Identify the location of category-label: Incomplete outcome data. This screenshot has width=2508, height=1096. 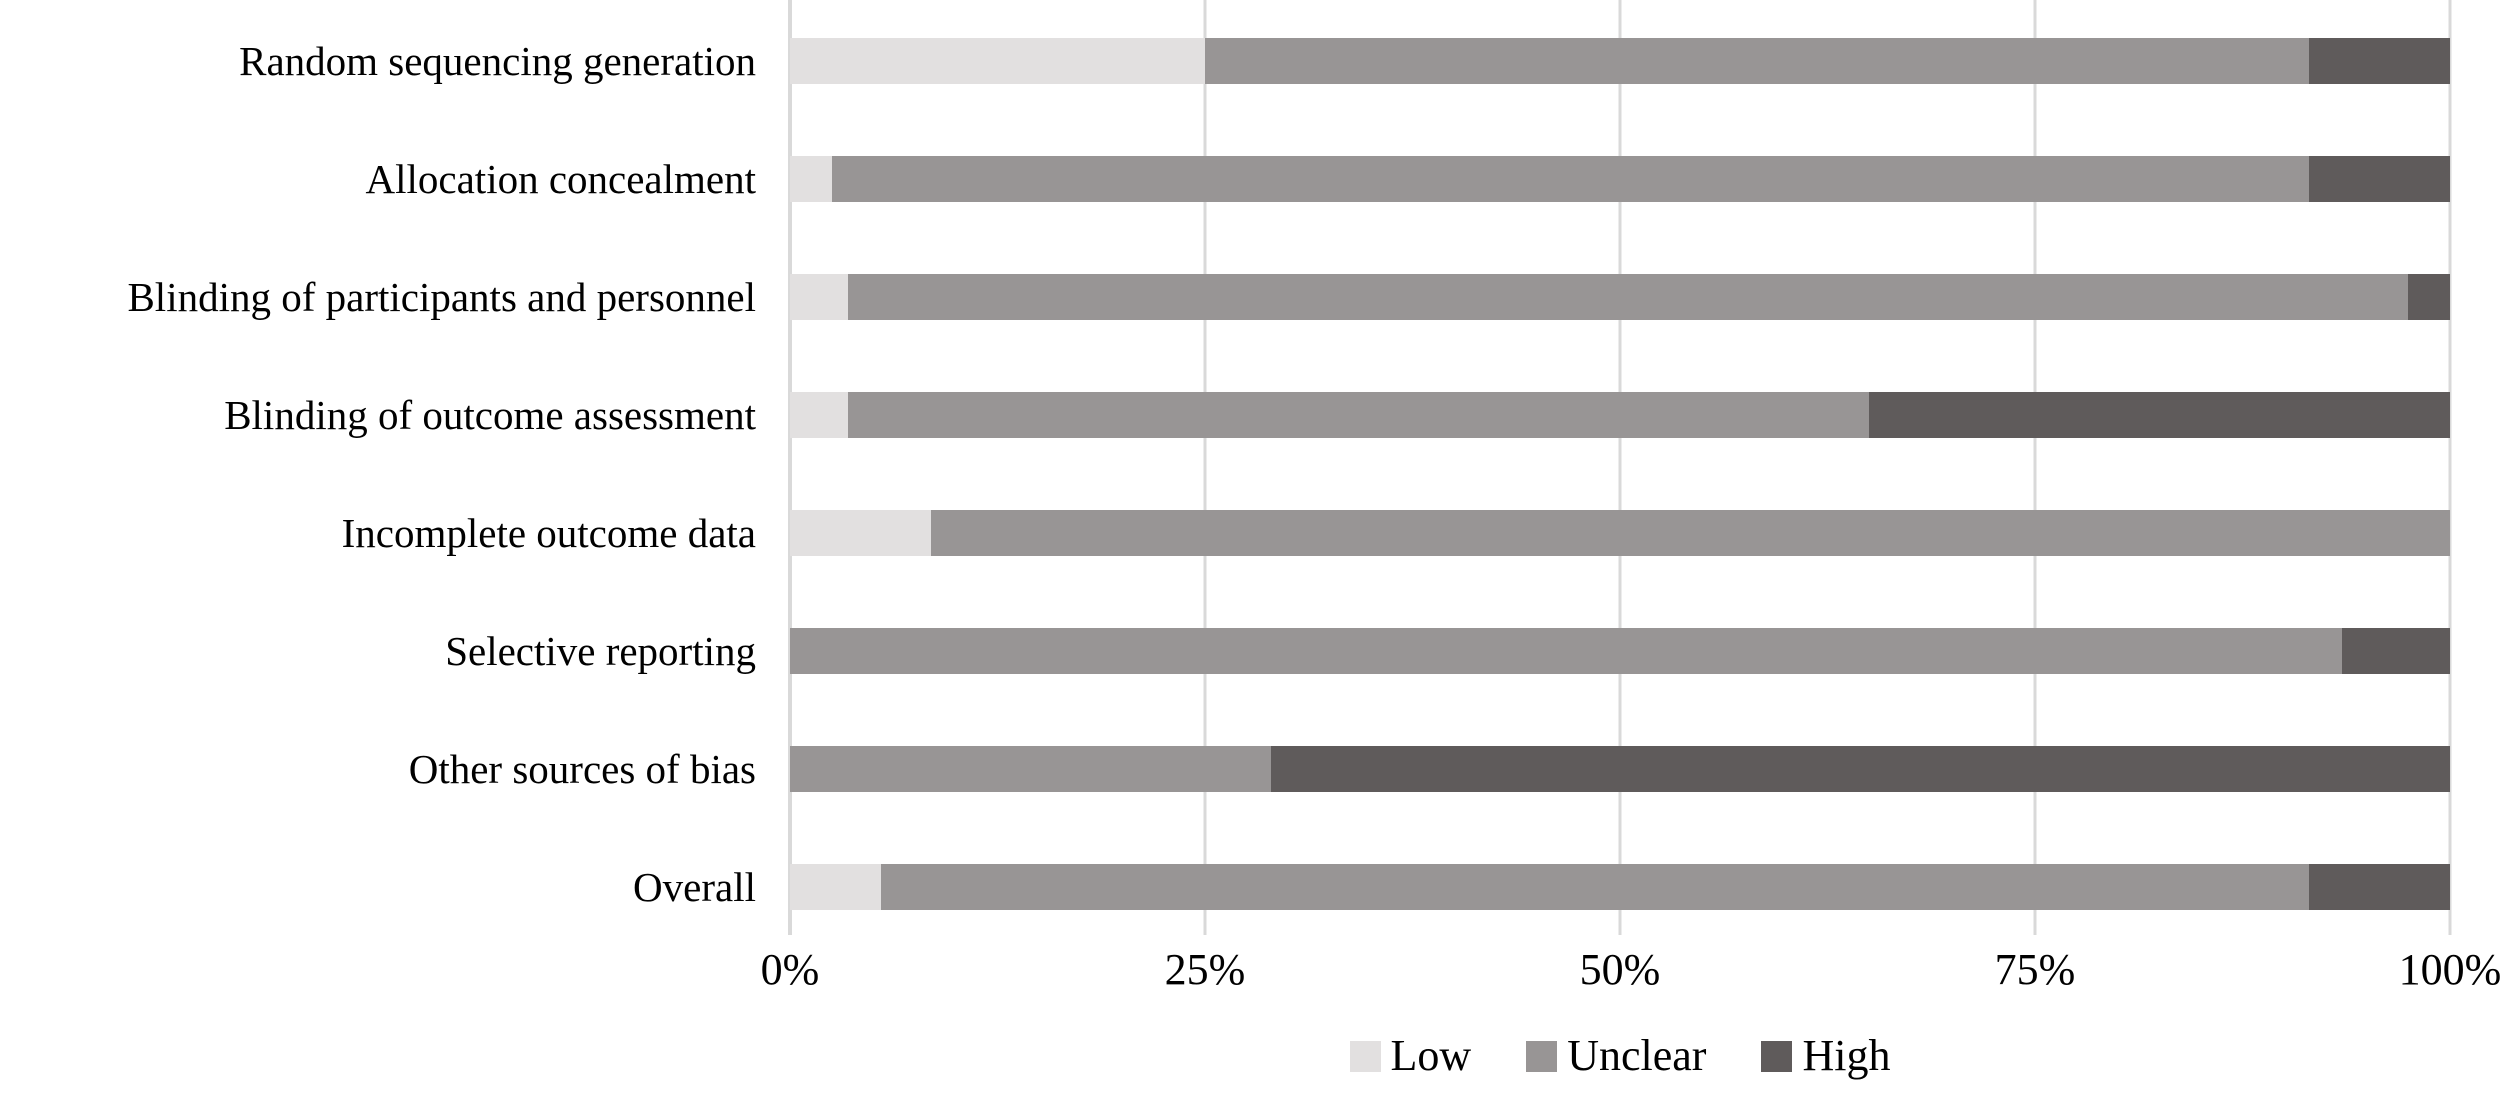
(548, 533).